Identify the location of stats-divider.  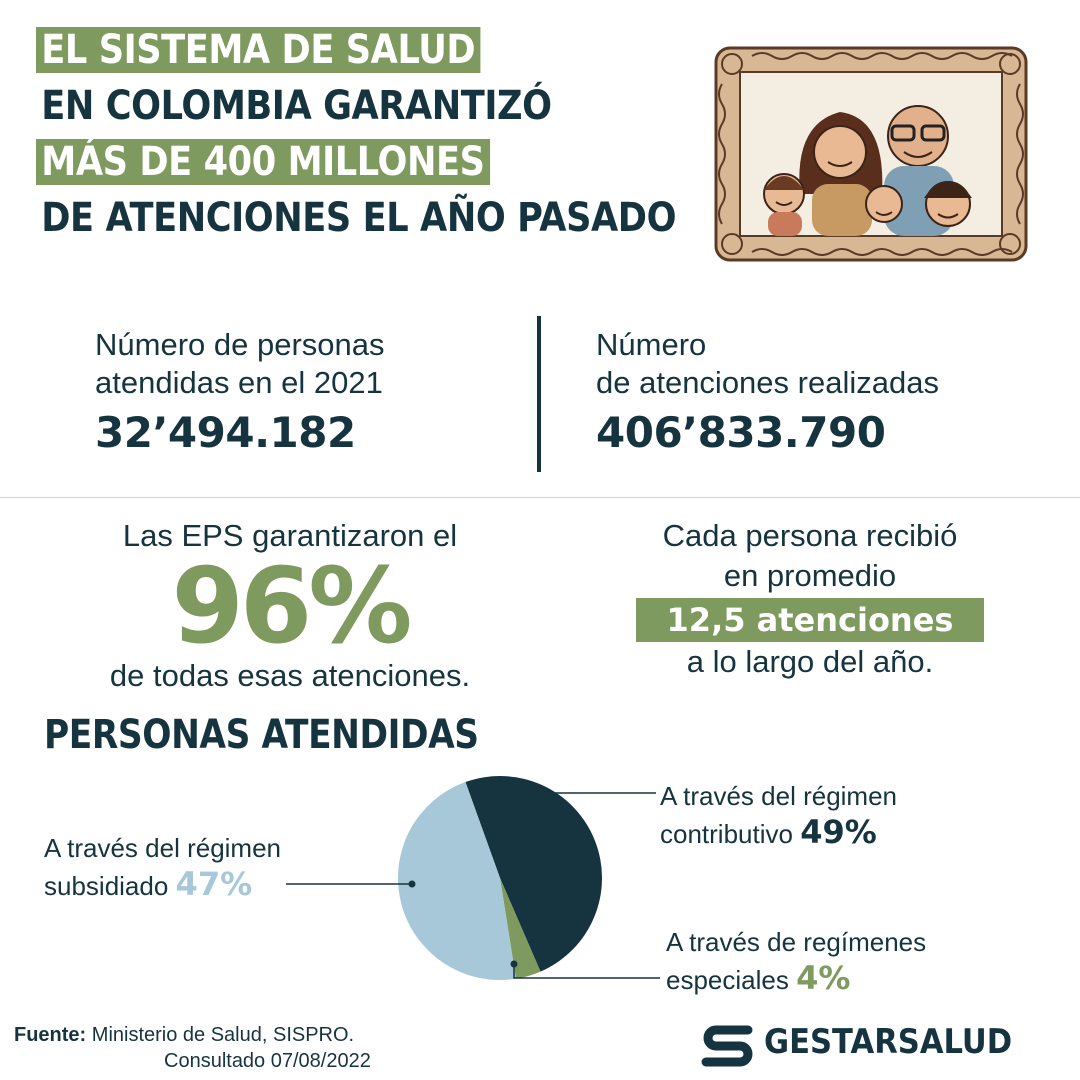
(539, 394).